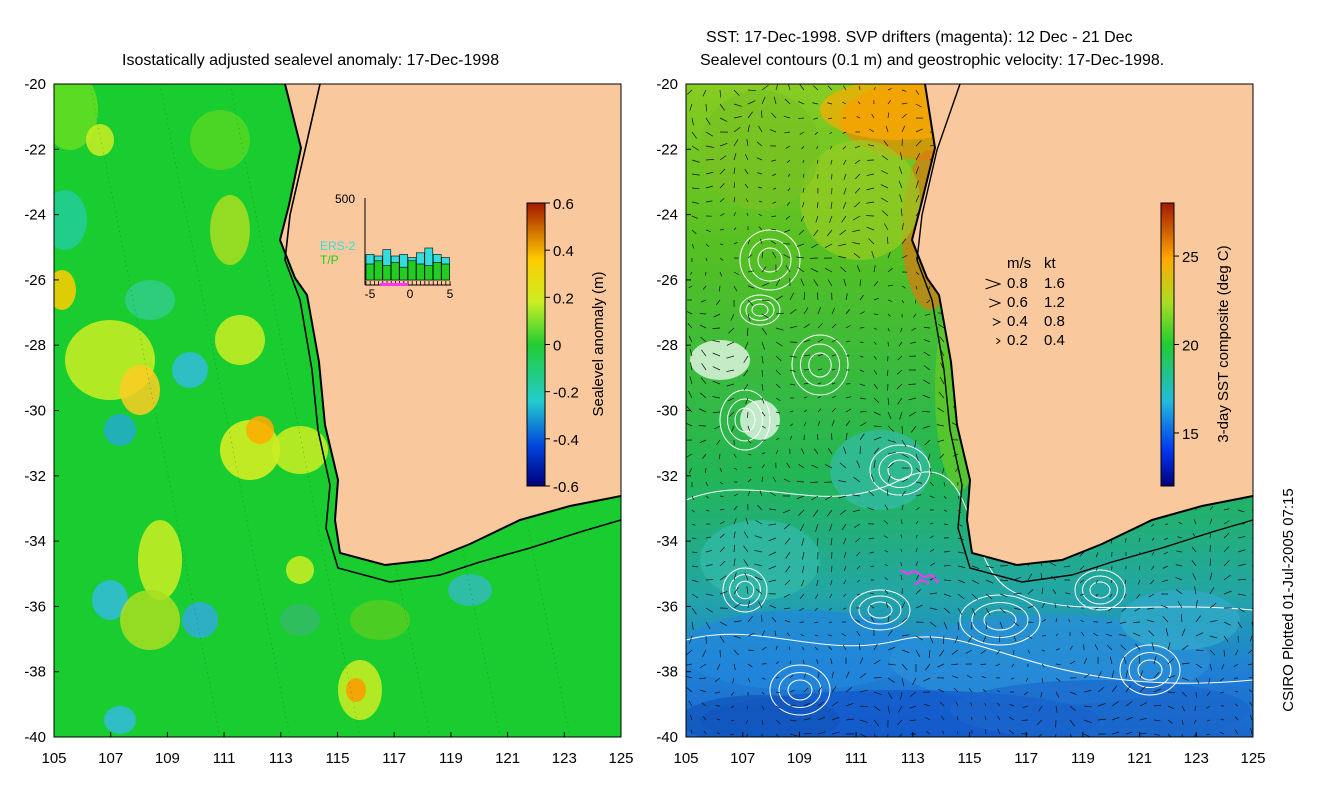  I want to click on velocity-ms-value: 0.6, so click(1017, 302).